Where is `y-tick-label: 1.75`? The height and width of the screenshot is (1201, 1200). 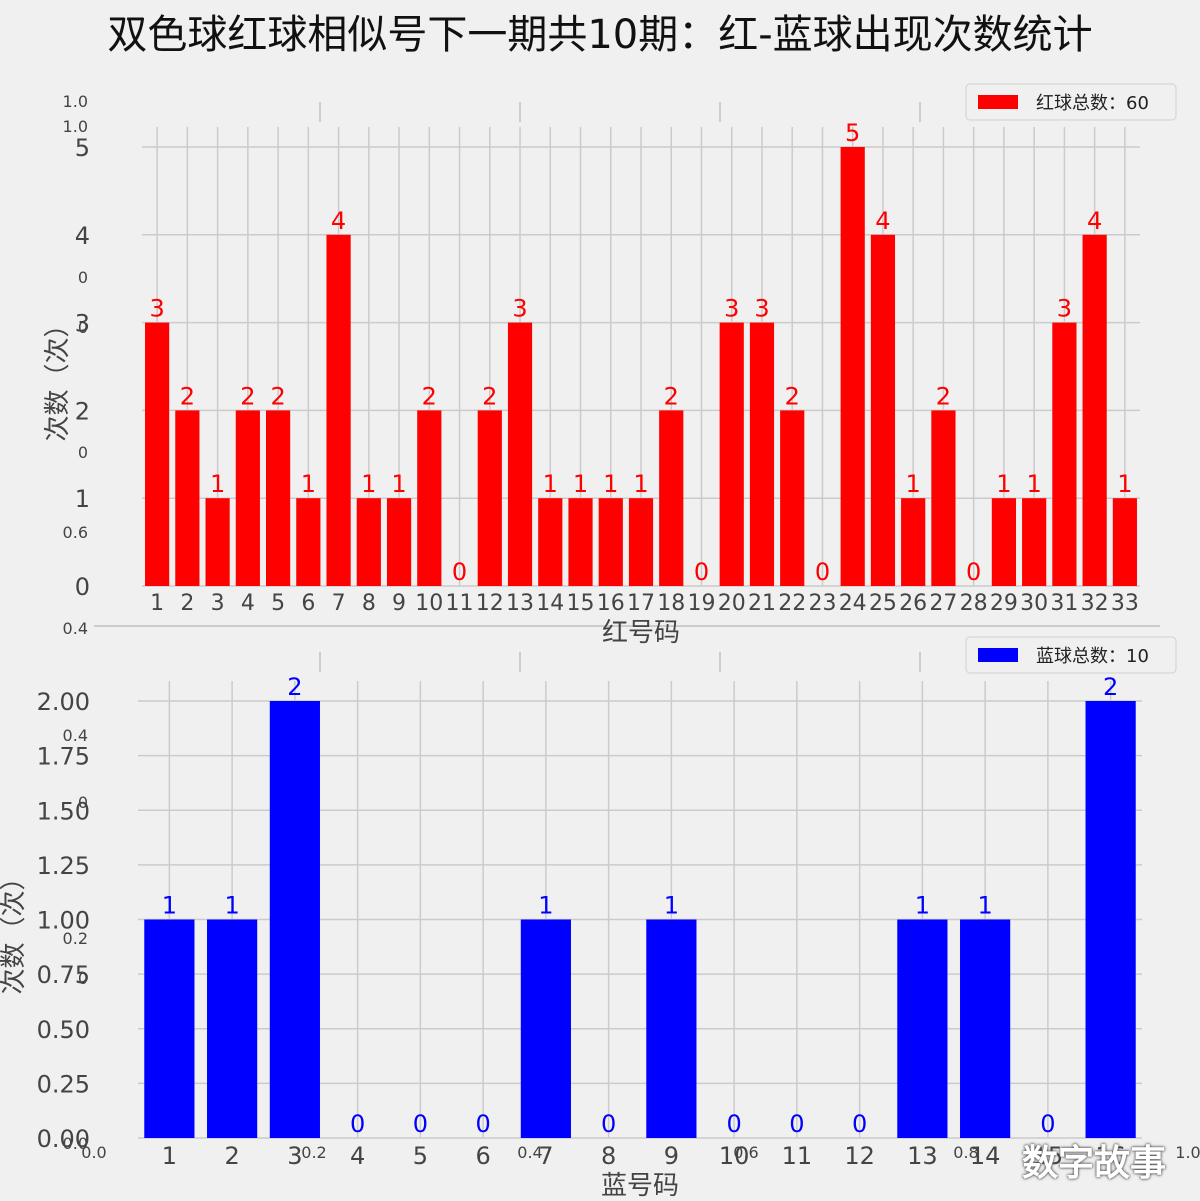 y-tick-label: 1.75 is located at coordinates (63, 757).